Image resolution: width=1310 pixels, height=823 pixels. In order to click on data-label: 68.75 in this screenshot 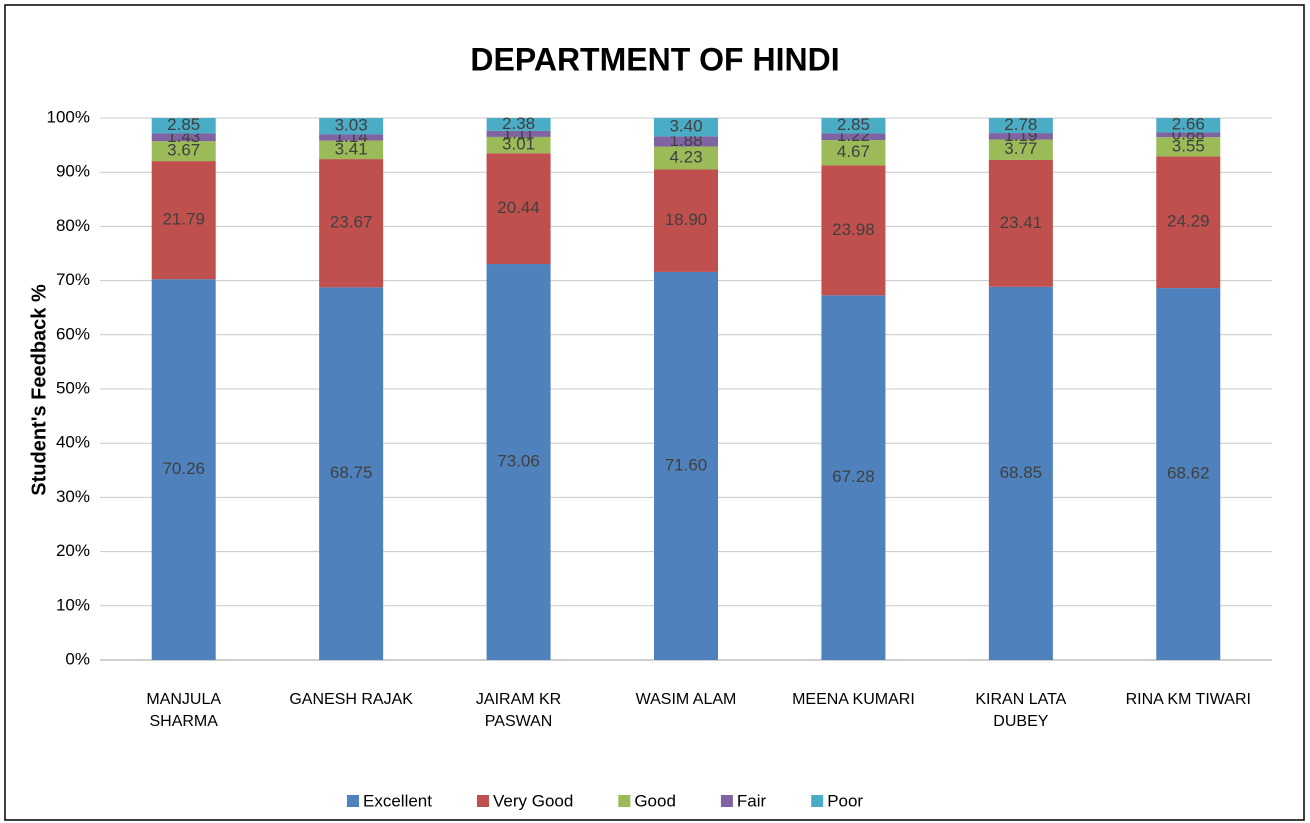, I will do `click(351, 472)`.